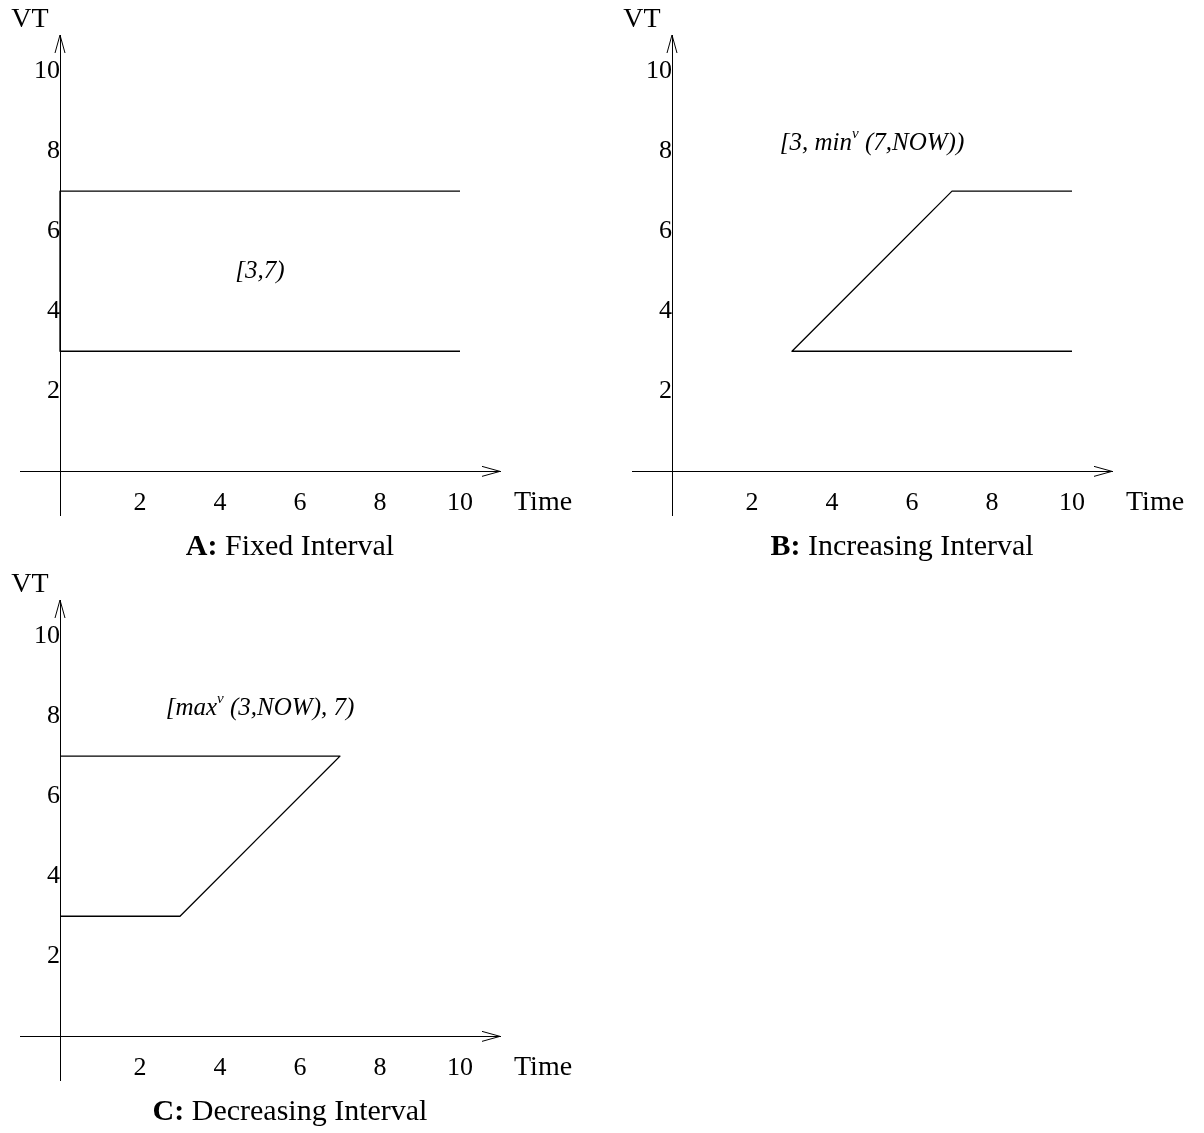  I want to click on annotation: [3,7), so click(260, 269).